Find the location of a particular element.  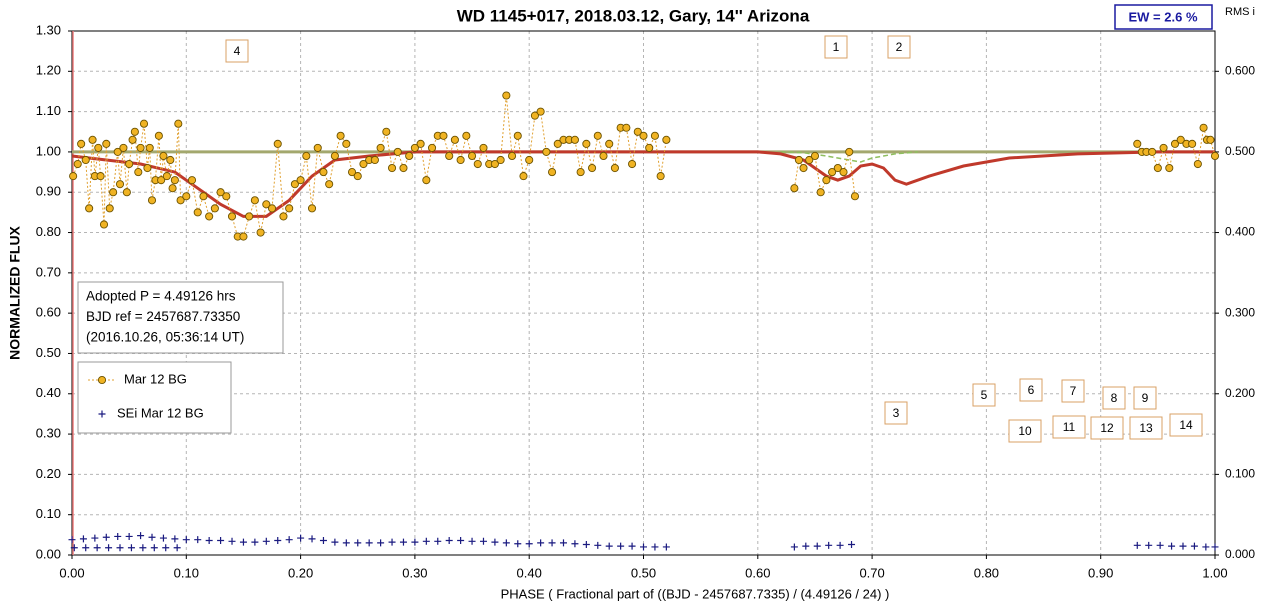

y2-tick-label: 0.100 is located at coordinates (1240, 474).